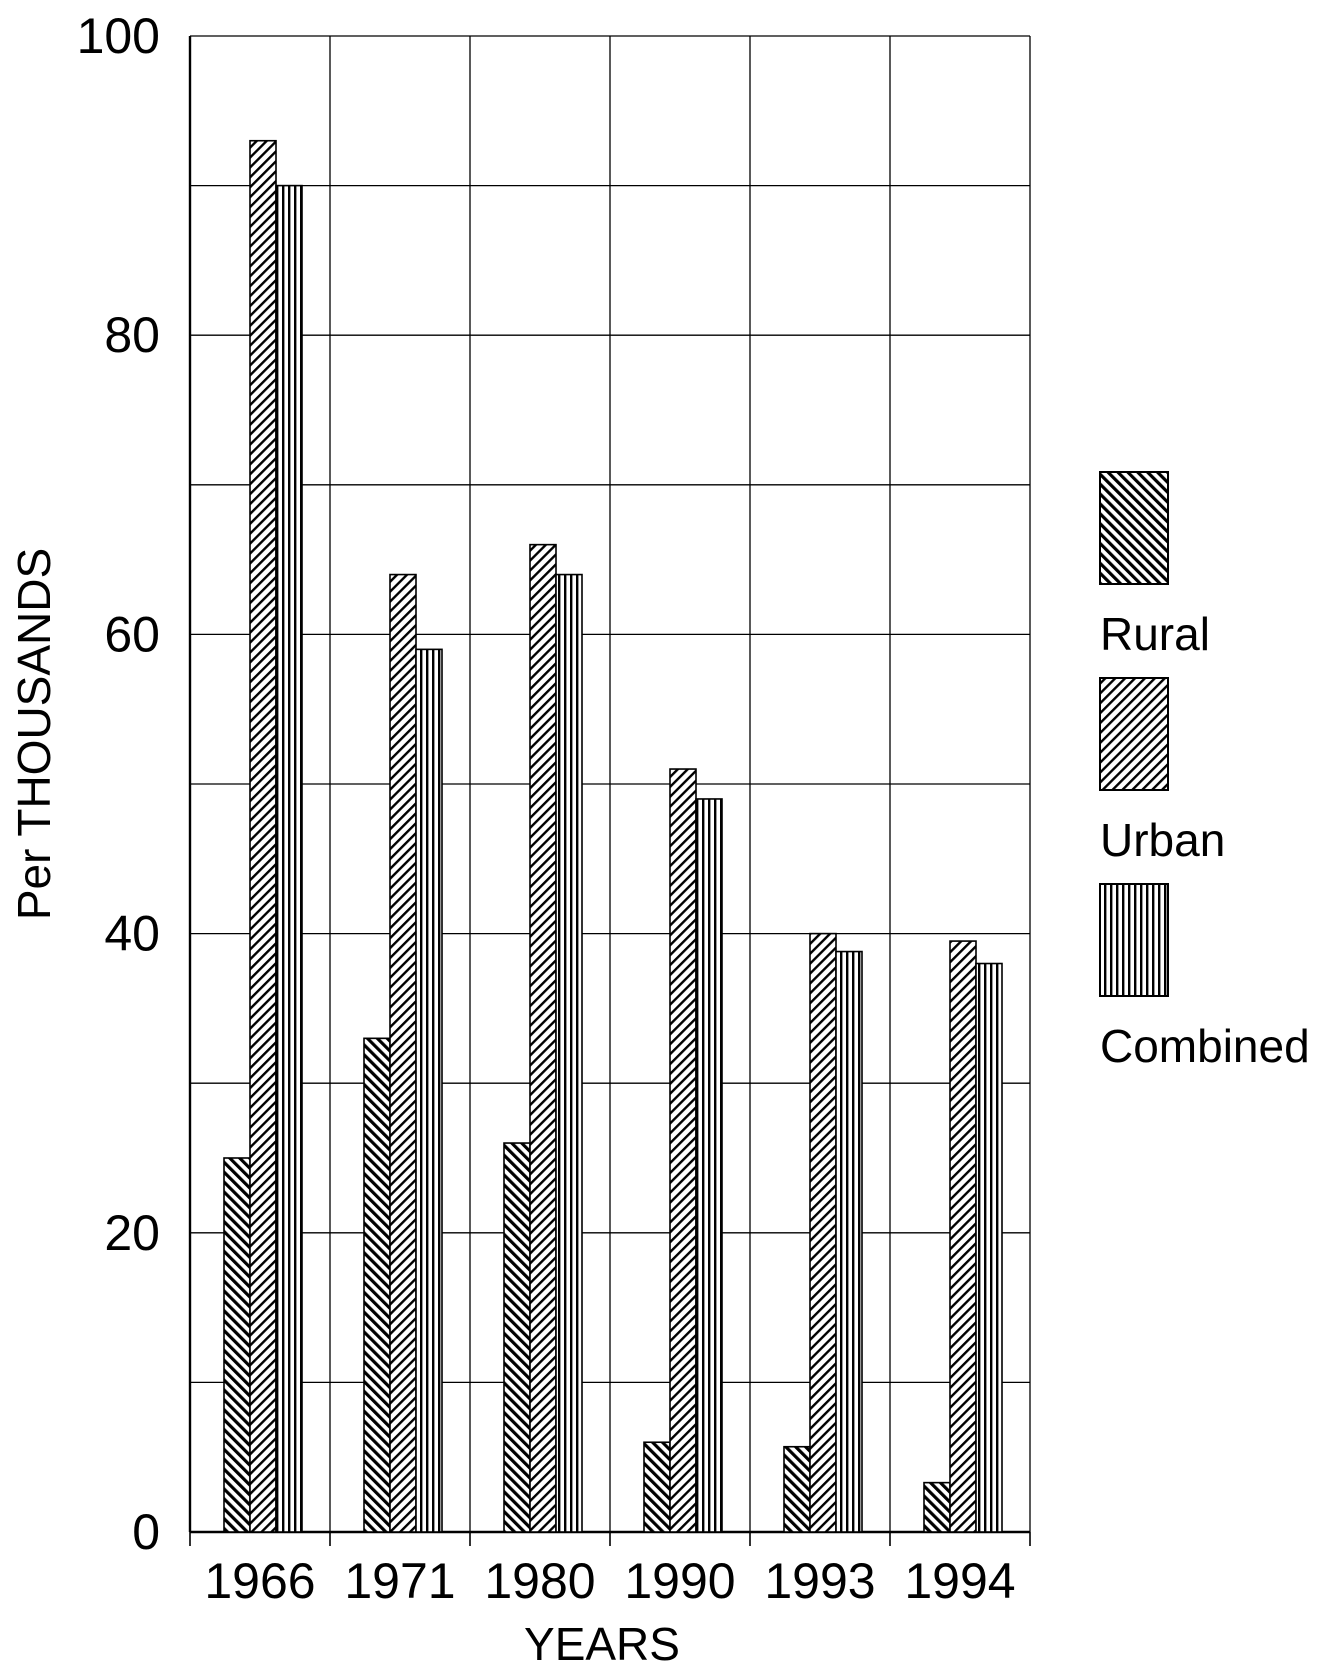 This screenshot has height=1666, width=1323. Describe the element at coordinates (1134, 734) in the screenshot. I see `legend-swatch-urban` at that location.